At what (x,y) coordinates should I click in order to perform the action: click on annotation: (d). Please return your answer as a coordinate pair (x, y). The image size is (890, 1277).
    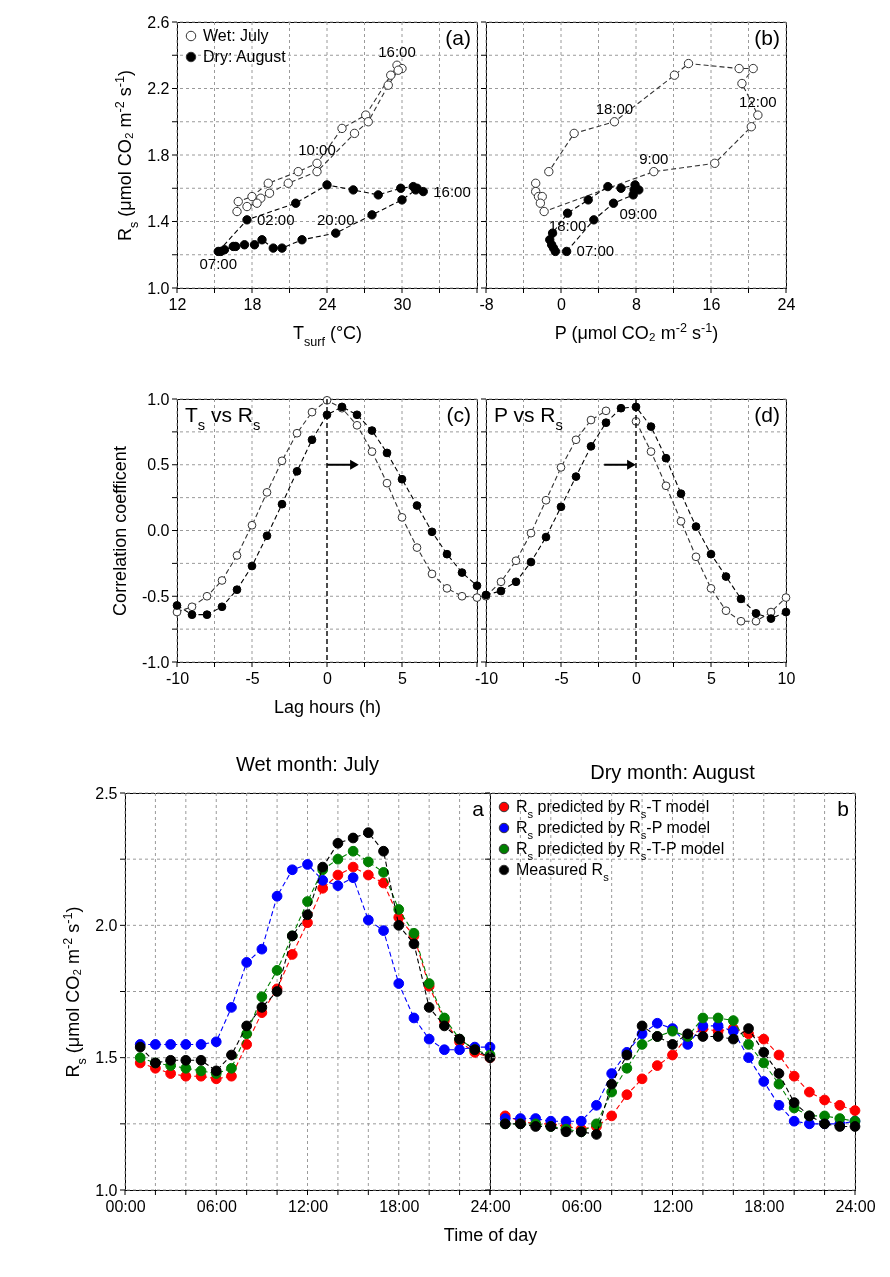
    Looking at the image, I should click on (767, 414).